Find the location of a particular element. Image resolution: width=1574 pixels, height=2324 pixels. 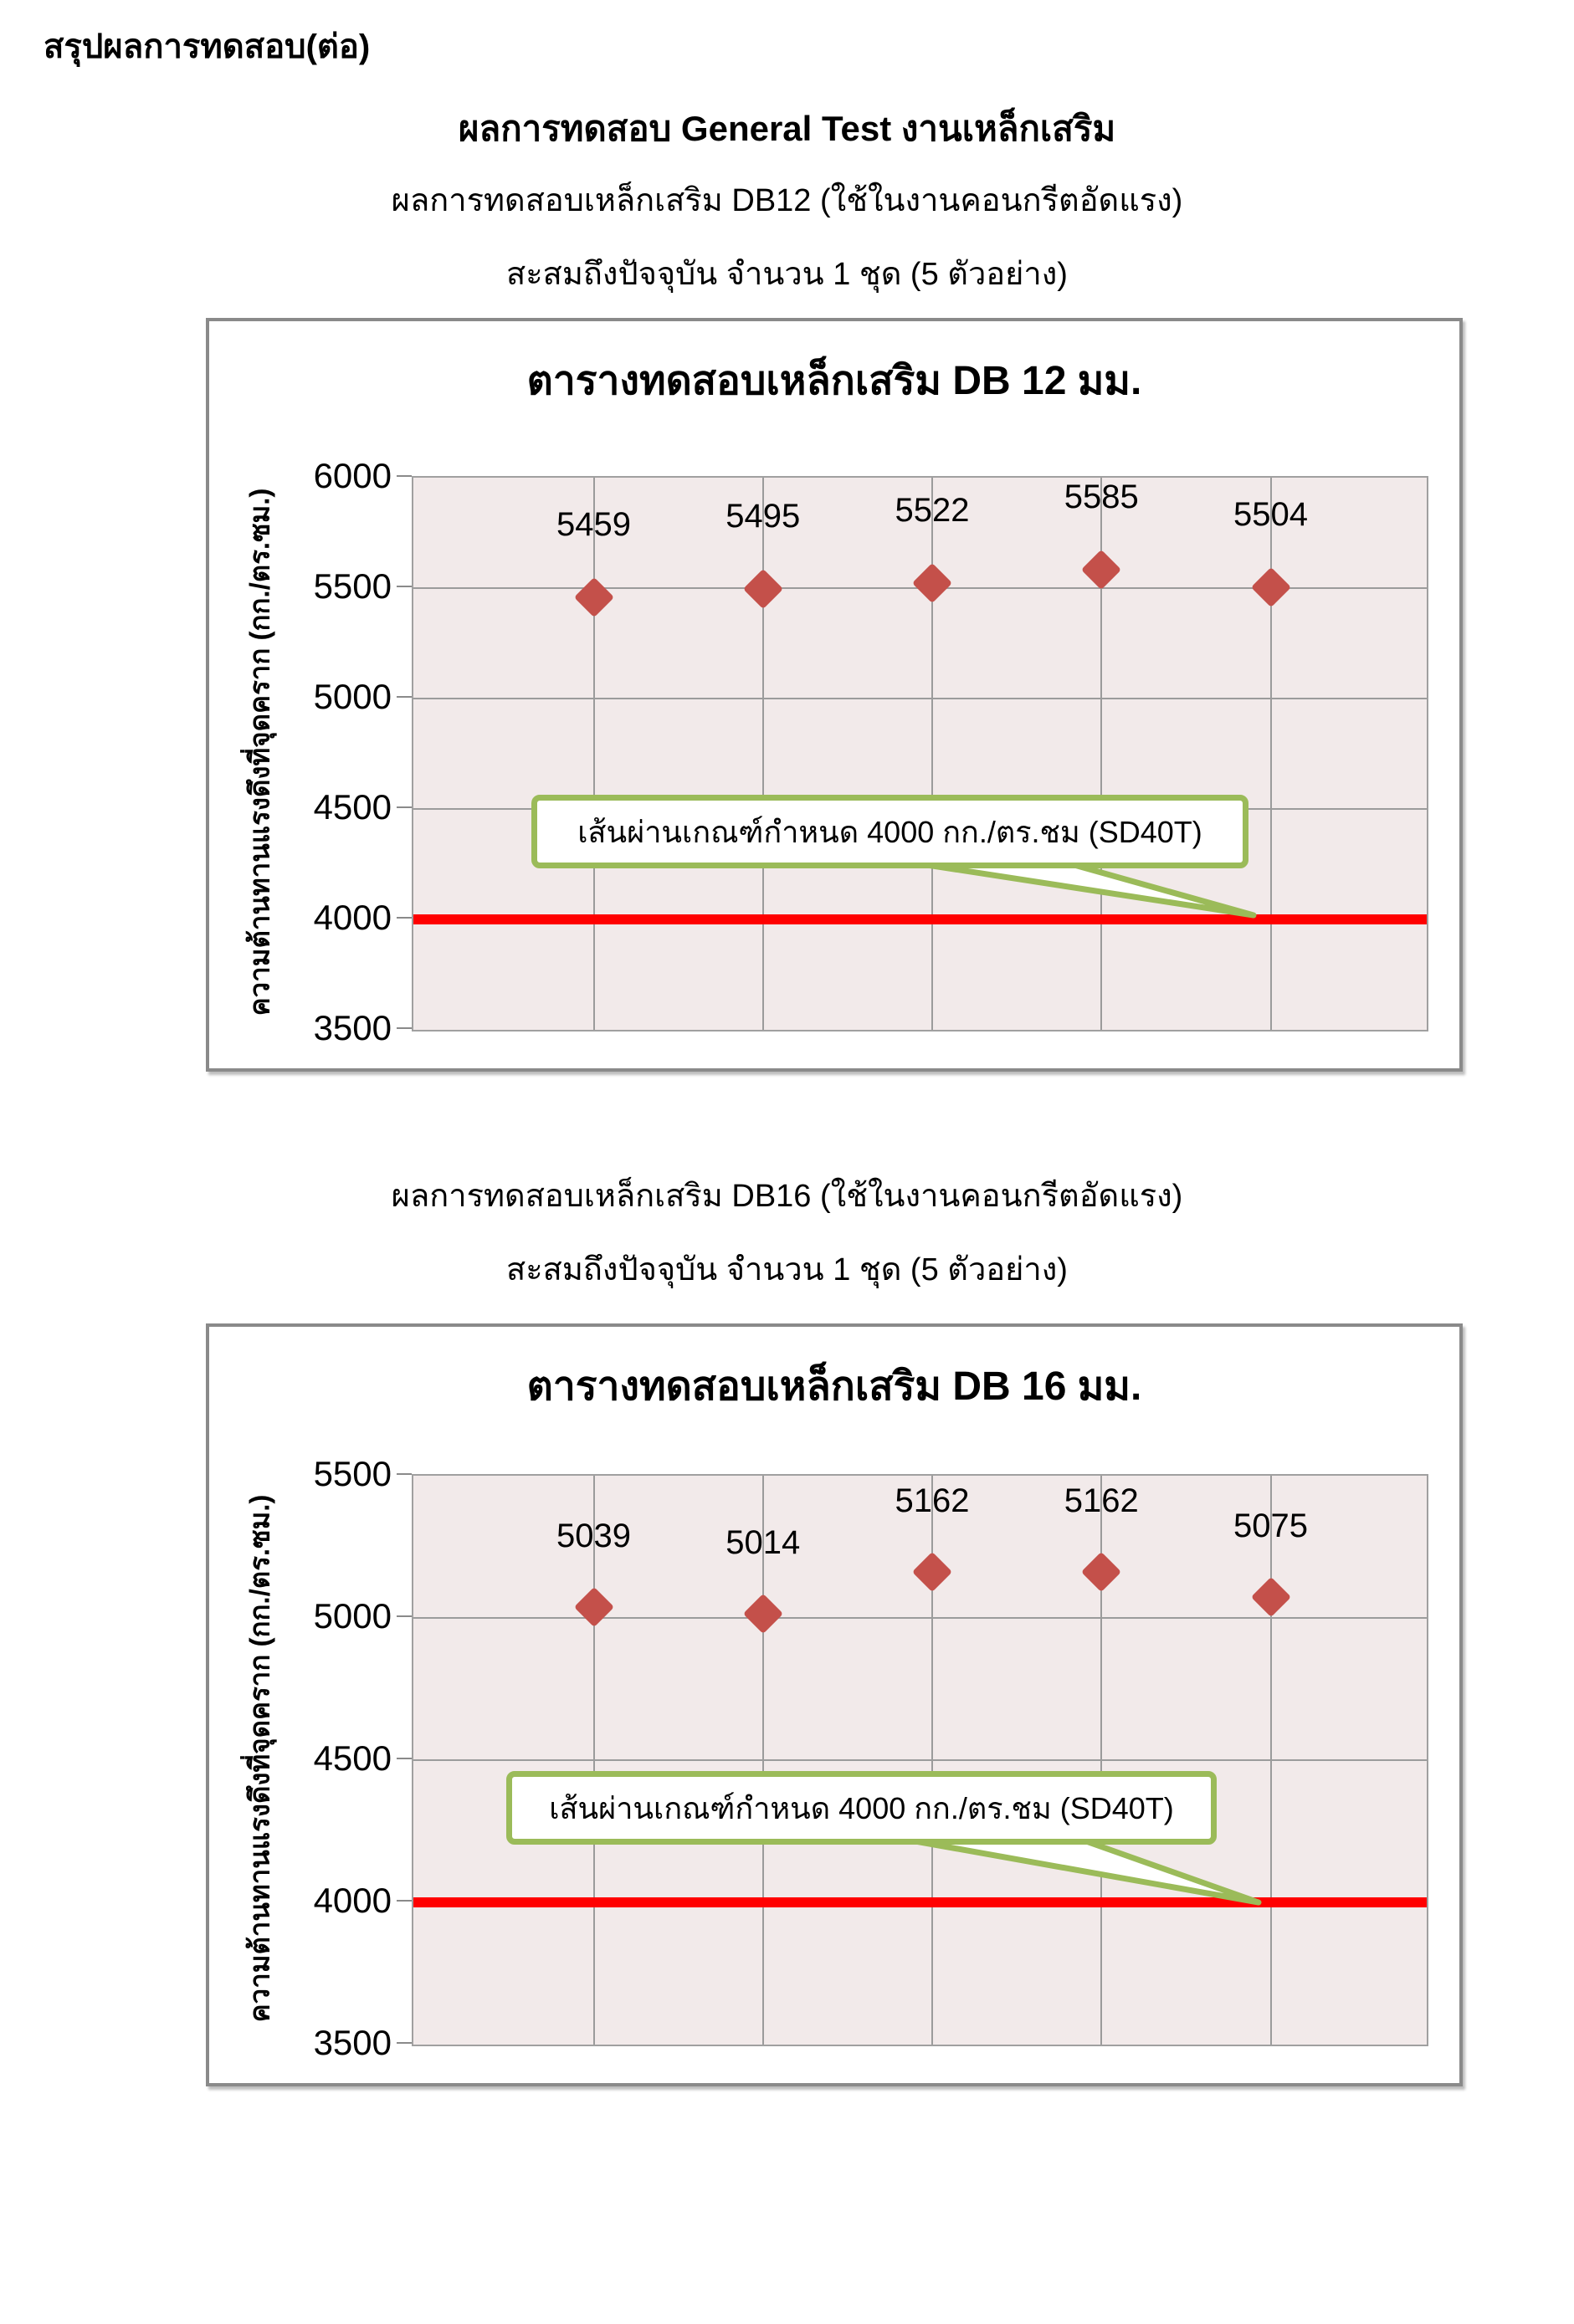

y-tick-label: 6000 is located at coordinates (352, 476).